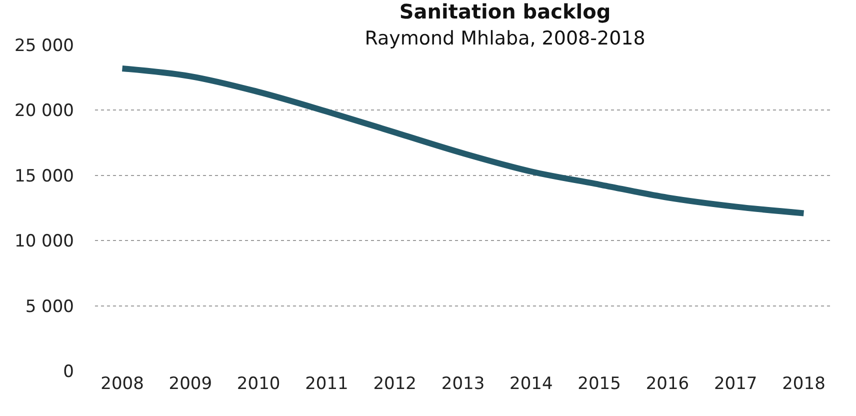 The width and height of the screenshot is (856, 416). I want to click on x-tick-label: 2018, so click(804, 384).